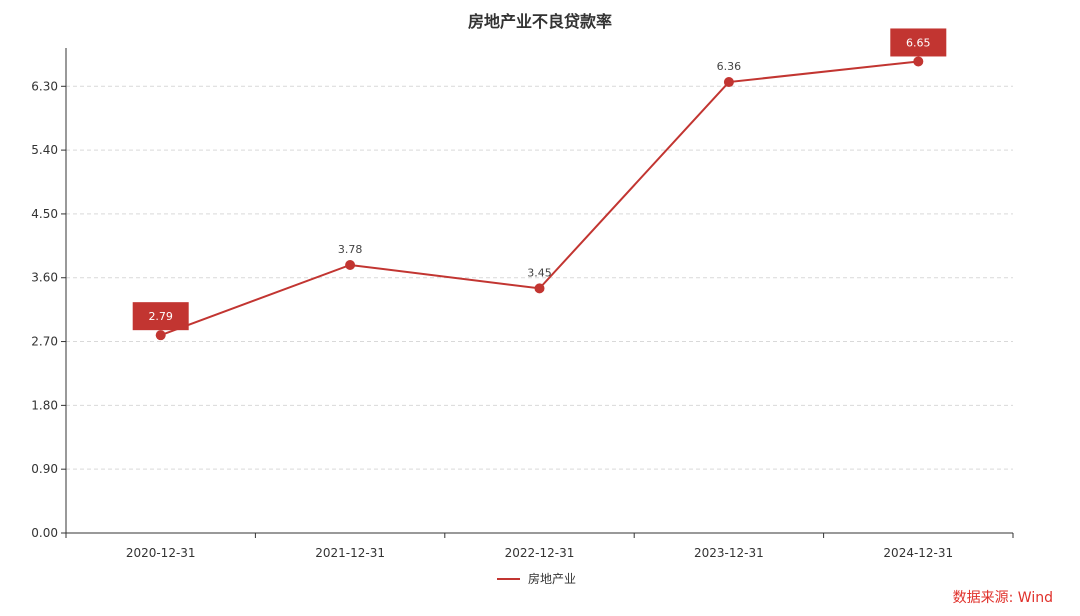 Image resolution: width=1080 pixels, height=616 pixels. What do you see at coordinates (44, 342) in the screenshot?
I see `y-tick-label: 2.70` at bounding box center [44, 342].